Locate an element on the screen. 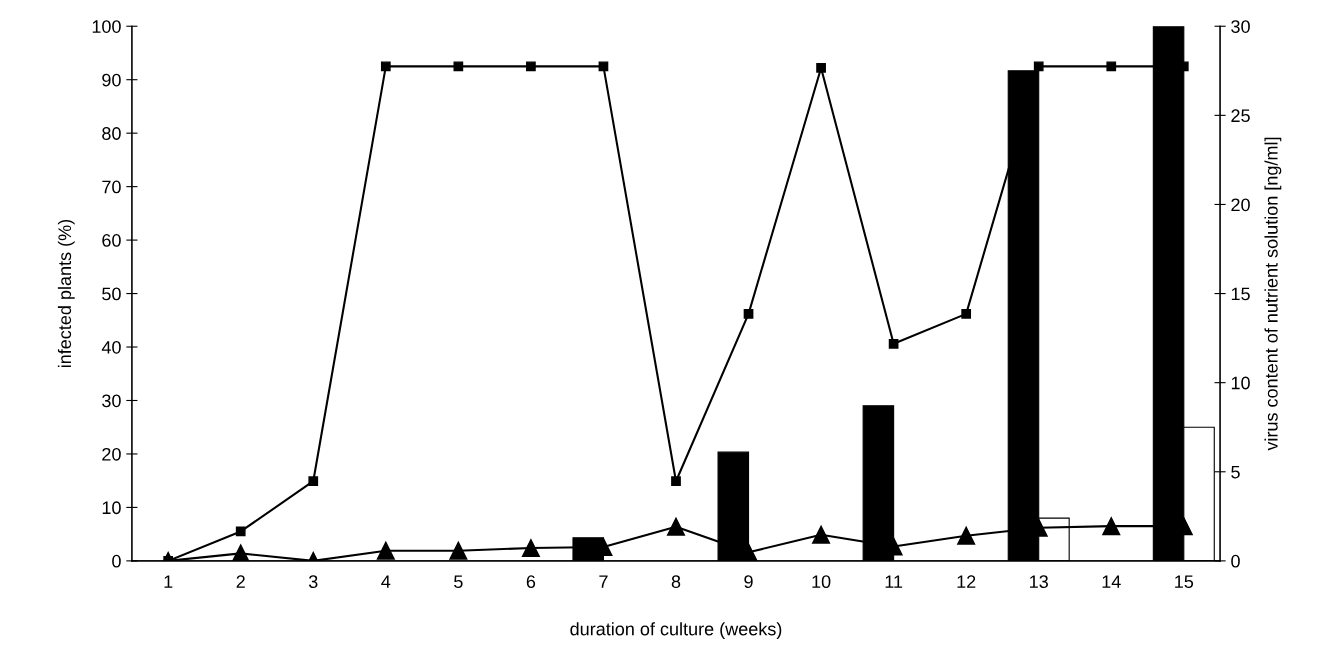  x-axis-title: duration of culture (weeks) is located at coordinates (676, 630).